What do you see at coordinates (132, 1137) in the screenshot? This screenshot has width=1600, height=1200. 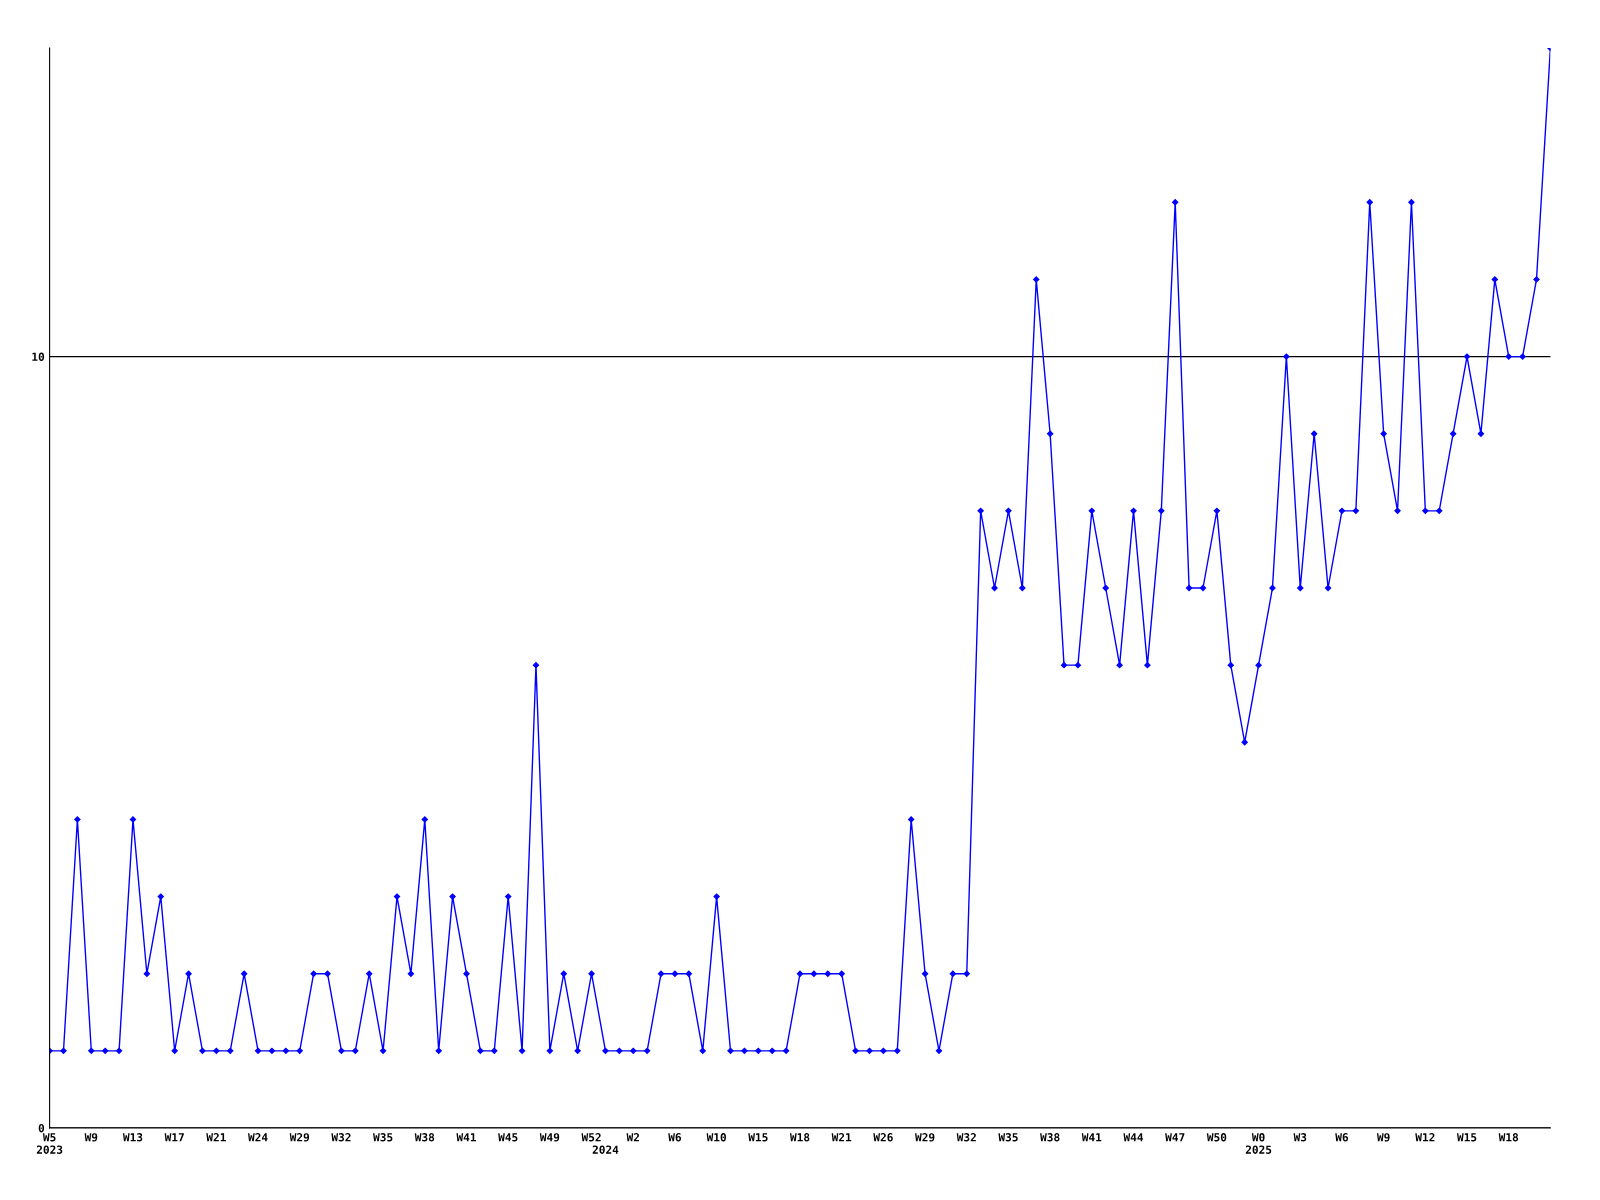 I see `x-tick-label: W13` at bounding box center [132, 1137].